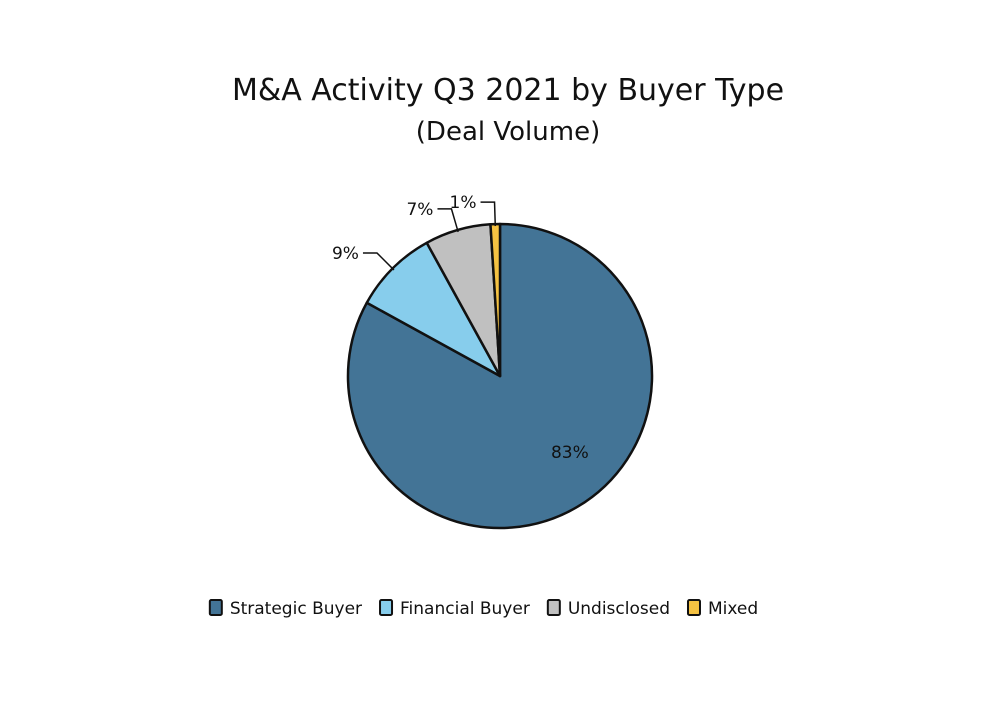 This screenshot has height=706, width=1000. What do you see at coordinates (508, 132) in the screenshot?
I see `chart-subtitle: (Deal Volume)` at bounding box center [508, 132].